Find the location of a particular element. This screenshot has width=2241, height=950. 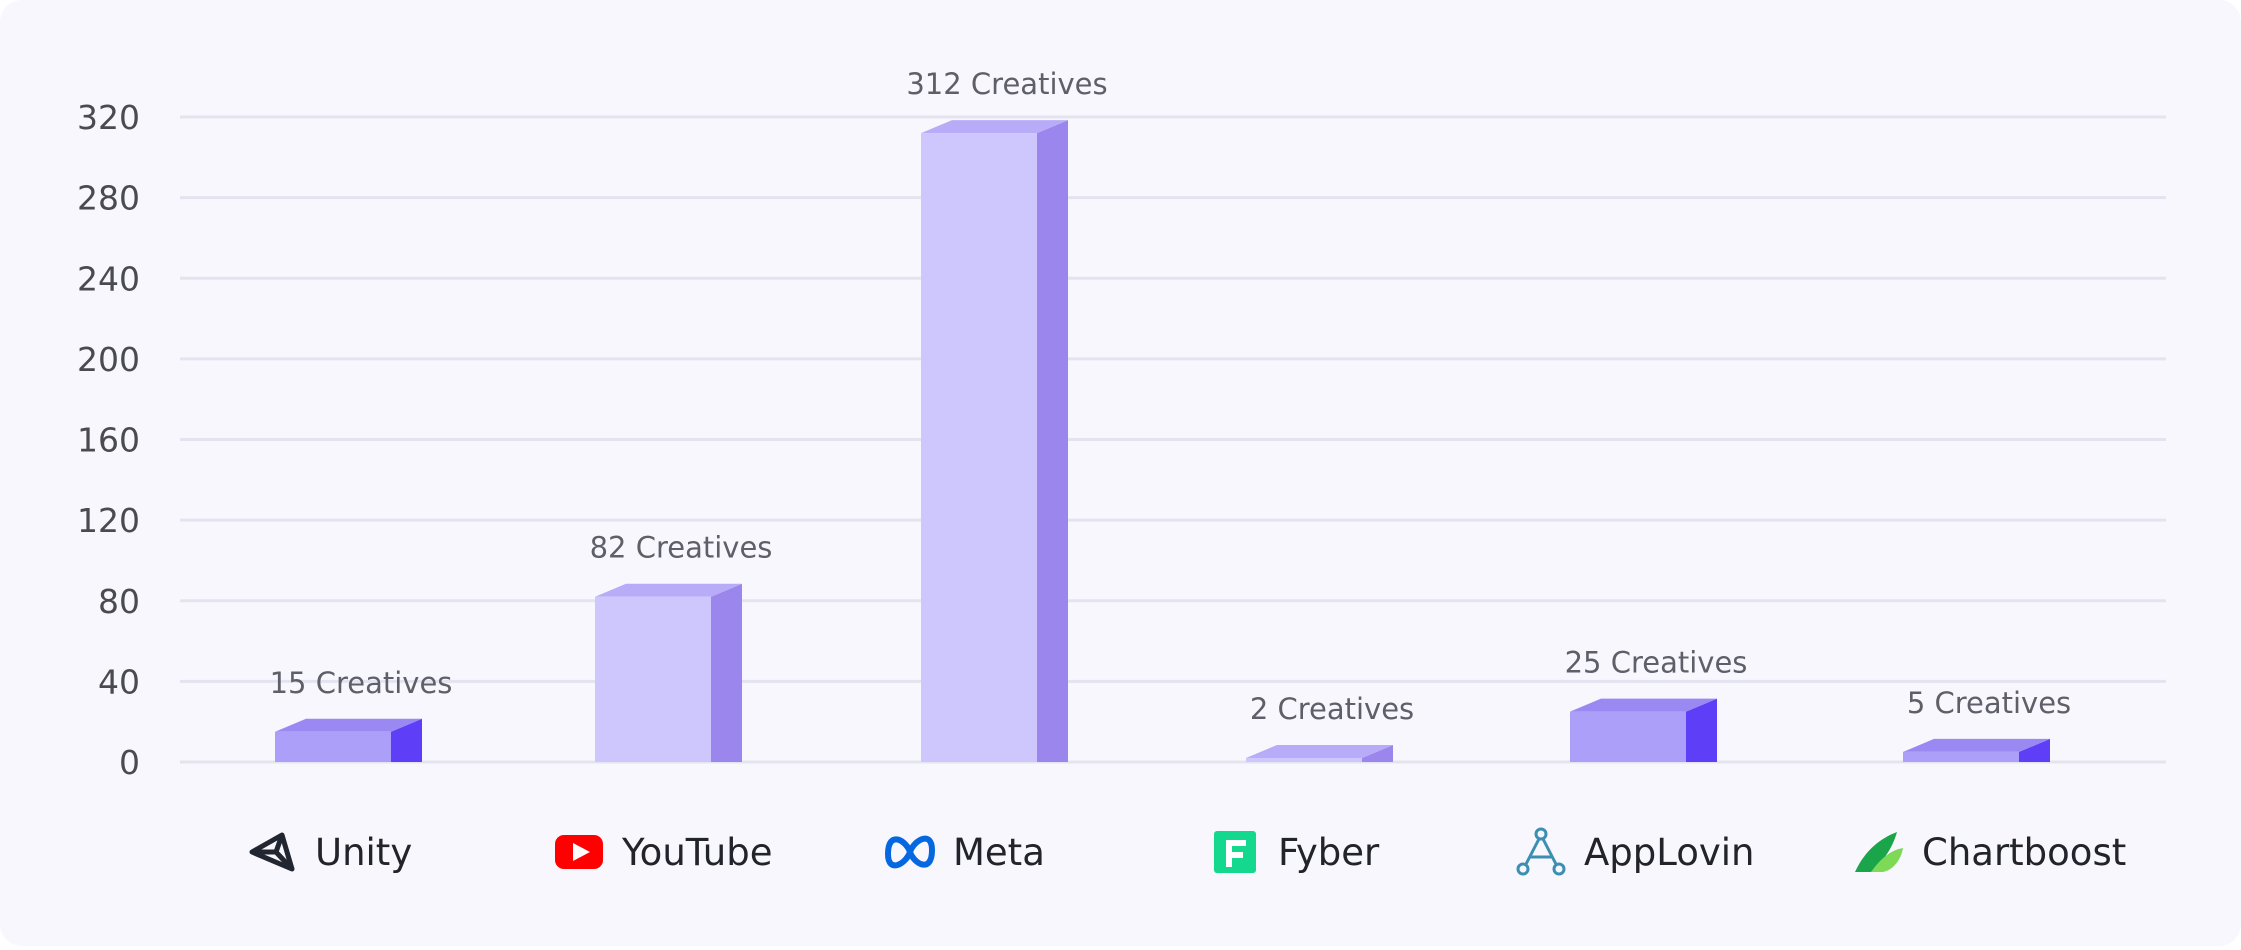

youtube-logo-icon is located at coordinates (579, 852).